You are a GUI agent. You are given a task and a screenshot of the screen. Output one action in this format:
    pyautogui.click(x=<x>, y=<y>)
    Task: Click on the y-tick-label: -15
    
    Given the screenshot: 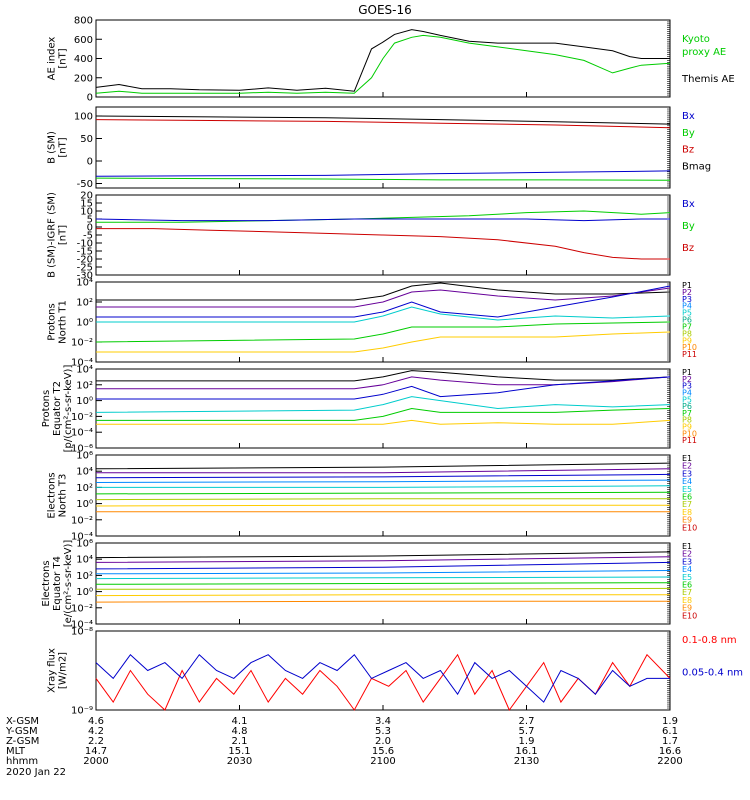 What is the action you would take?
    pyautogui.click(x=85, y=252)
    